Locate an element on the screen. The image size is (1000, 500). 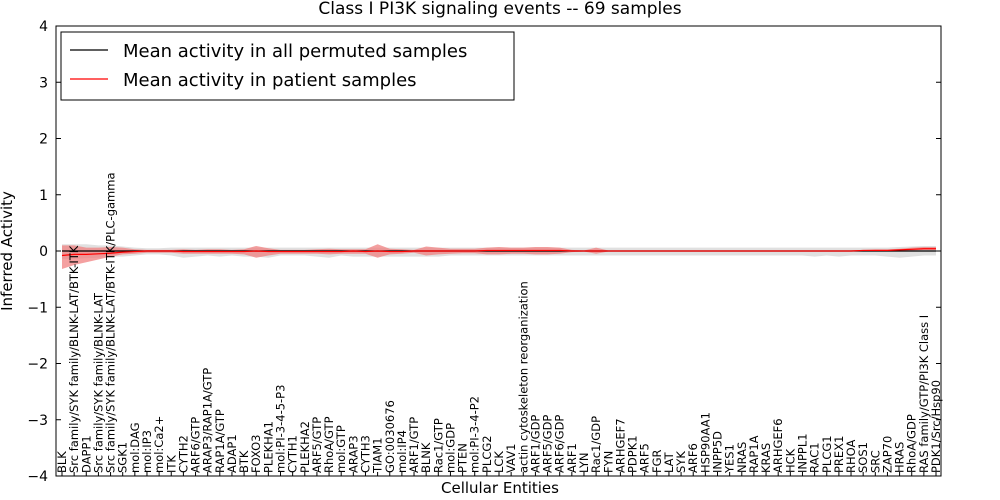
x-tick-label: RhoA/GDP is located at coordinates (912, 443).